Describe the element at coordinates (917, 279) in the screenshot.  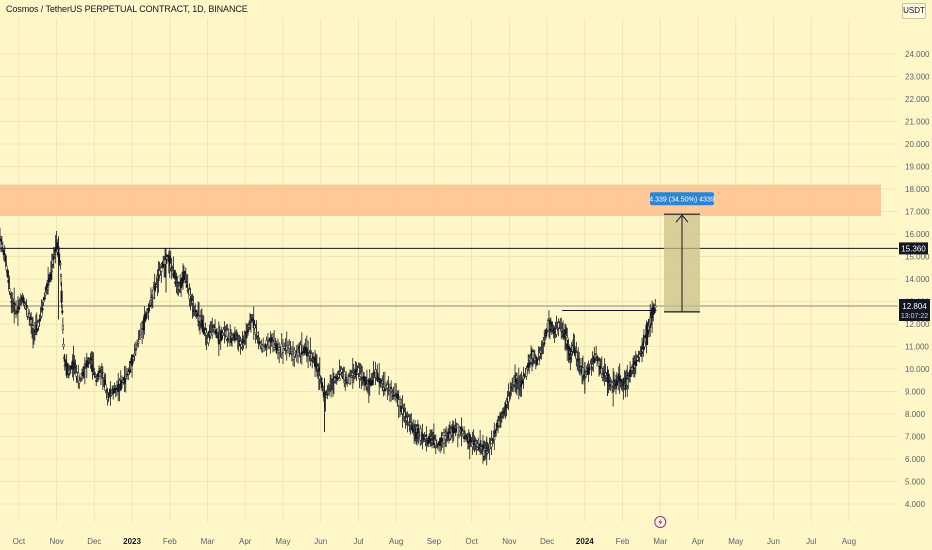
I see `y-axis-label: 14.000` at that location.